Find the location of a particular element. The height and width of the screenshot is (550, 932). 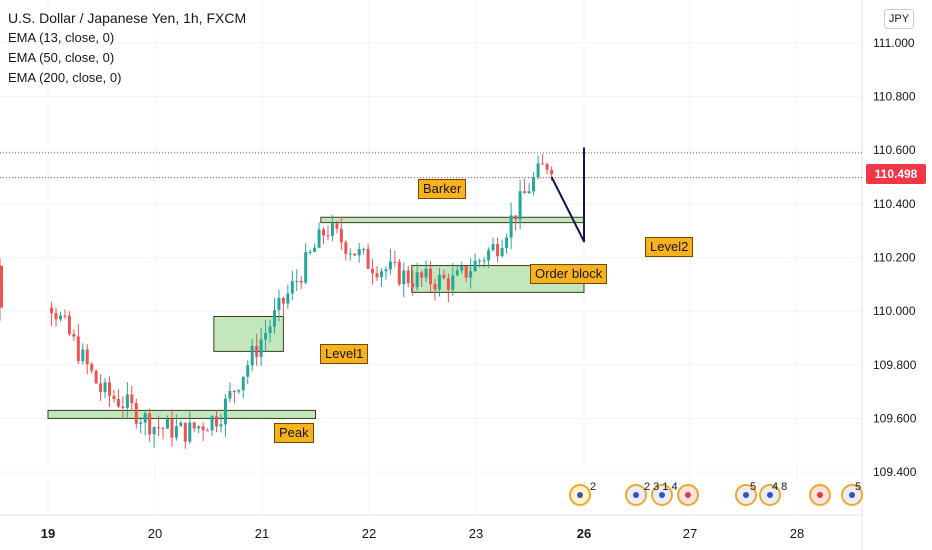

ema-lines is located at coordinates (567, 195).